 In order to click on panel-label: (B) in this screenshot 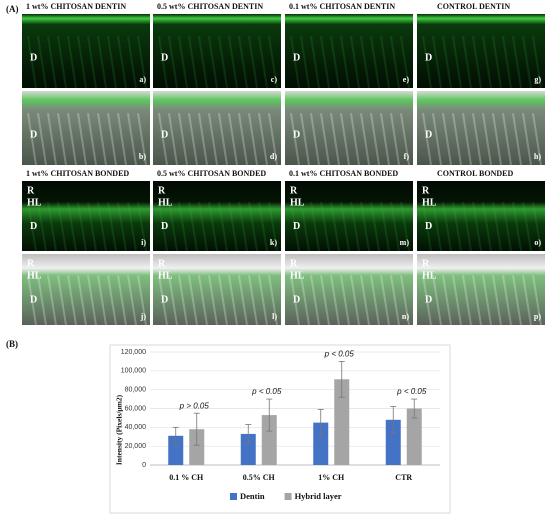, I will do `click(12, 344)`.